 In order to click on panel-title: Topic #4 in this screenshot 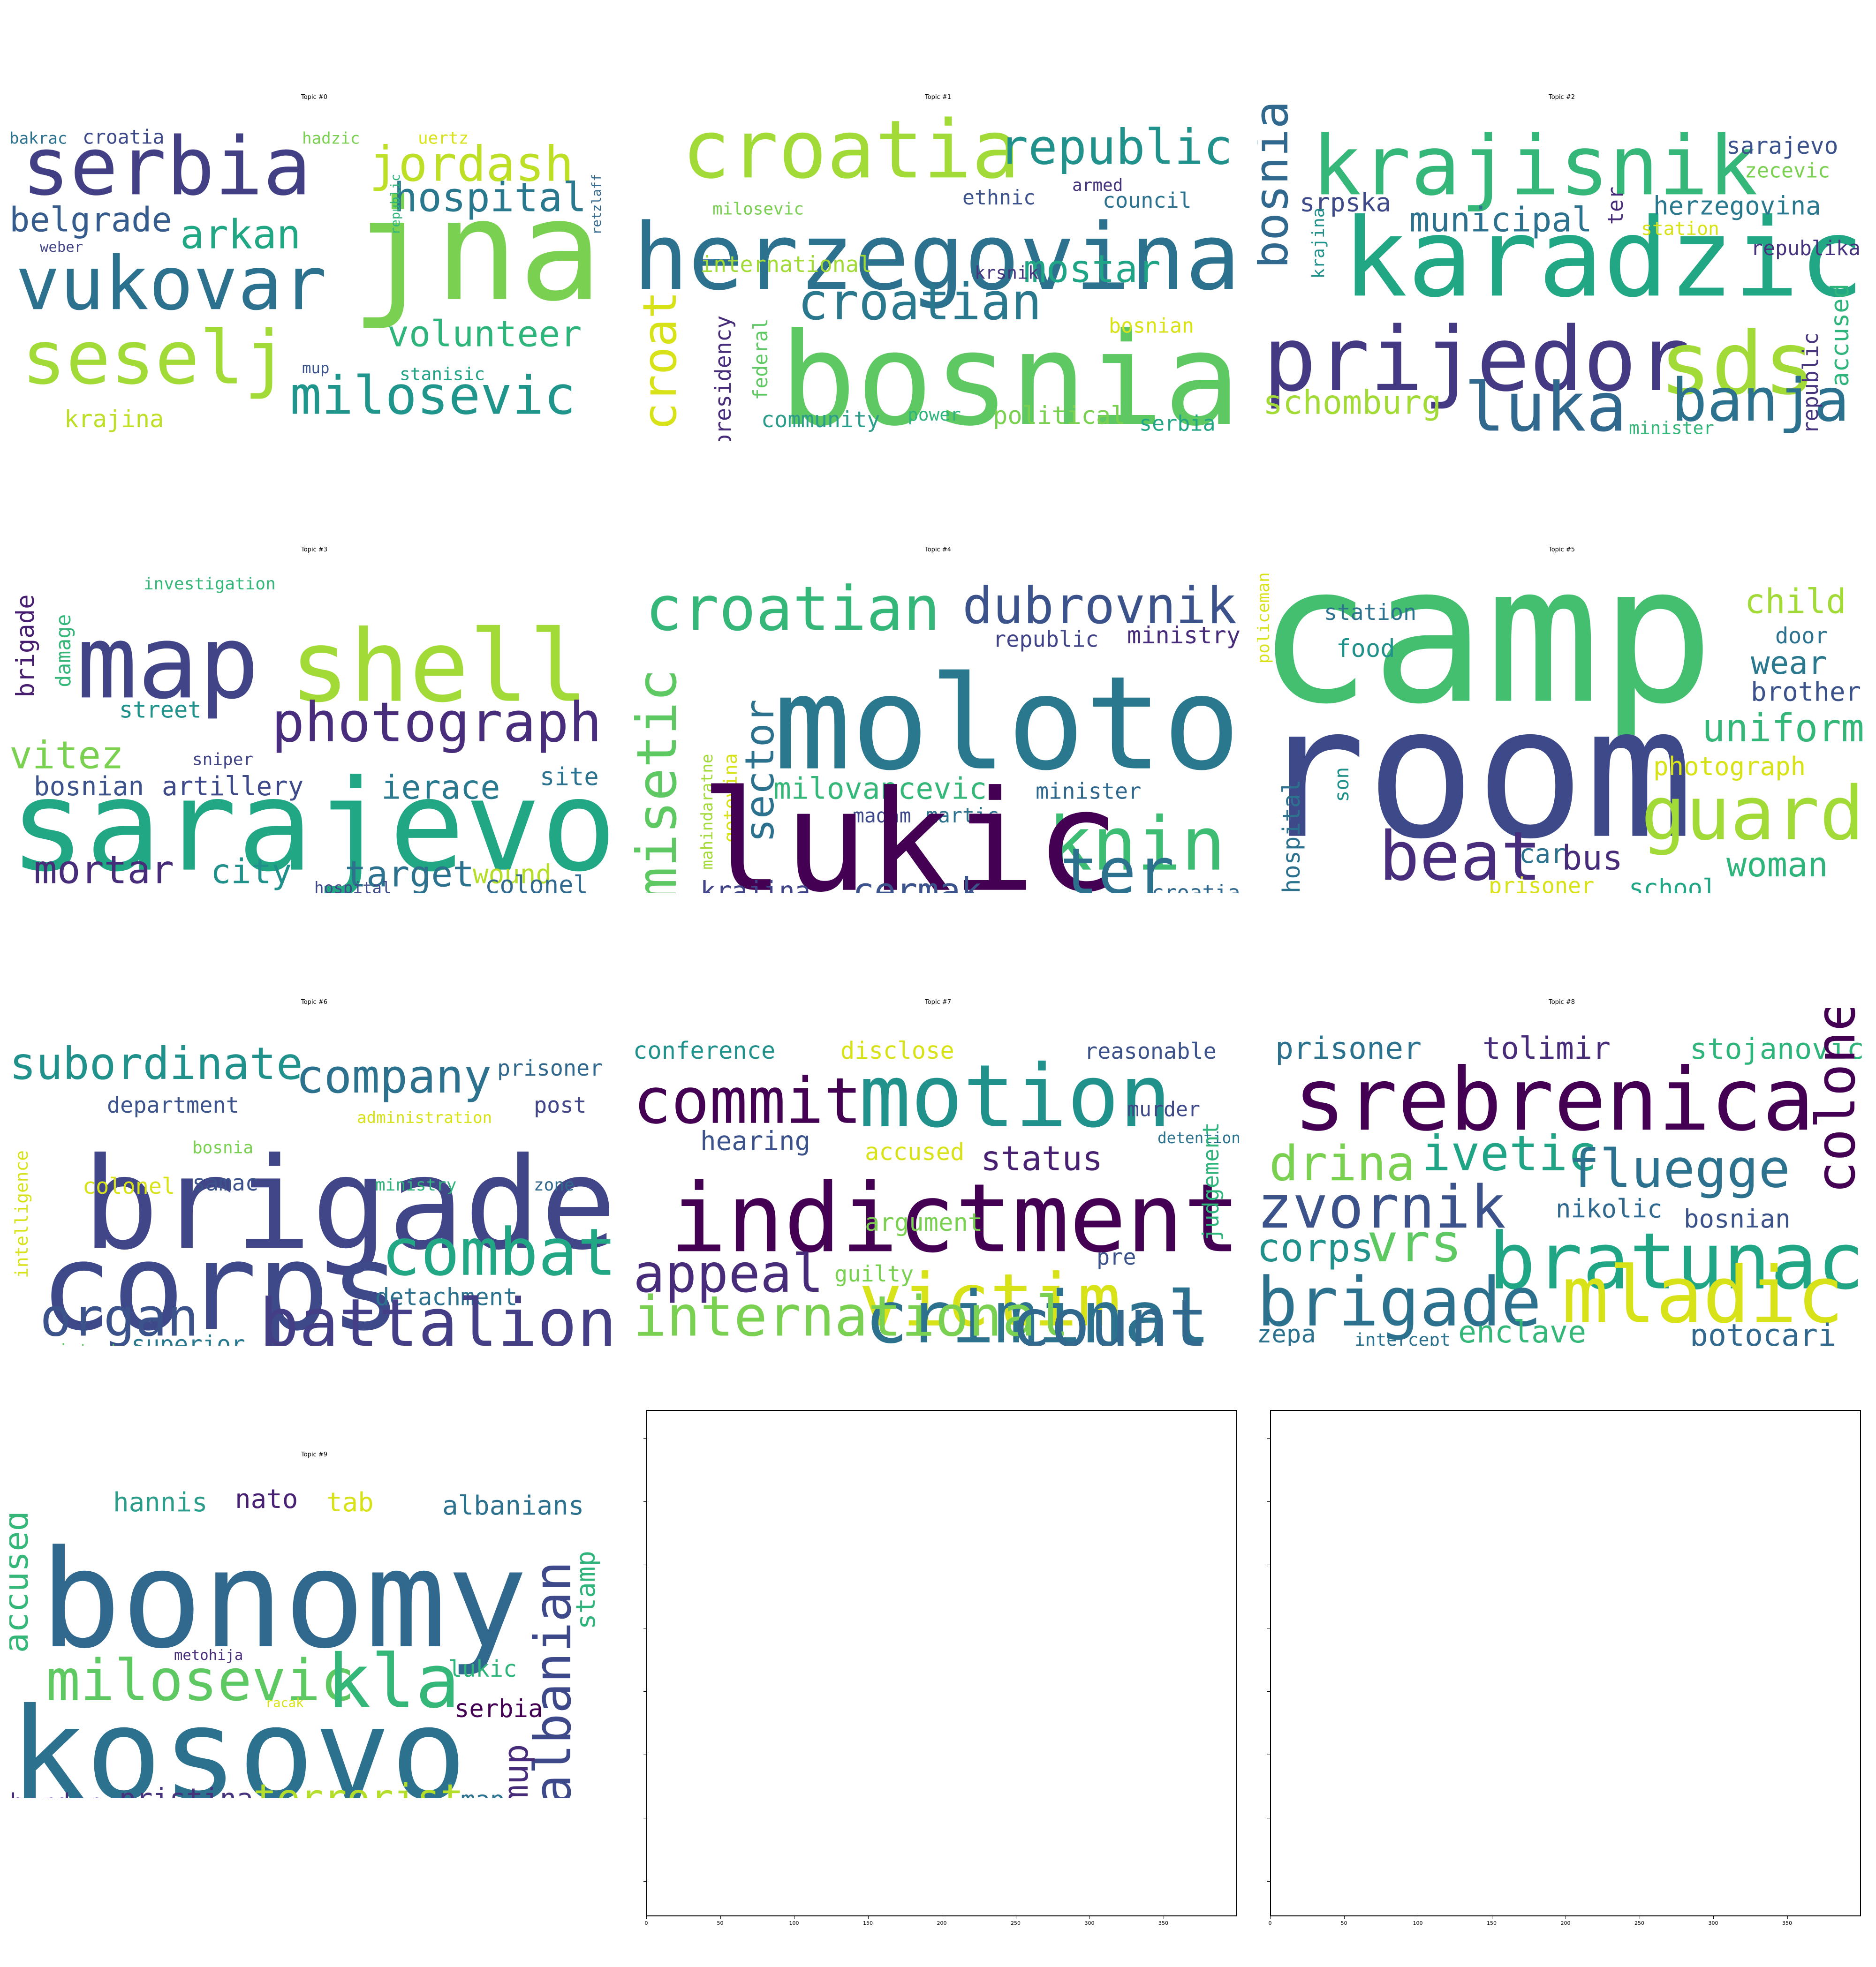, I will do `click(938, 549)`.